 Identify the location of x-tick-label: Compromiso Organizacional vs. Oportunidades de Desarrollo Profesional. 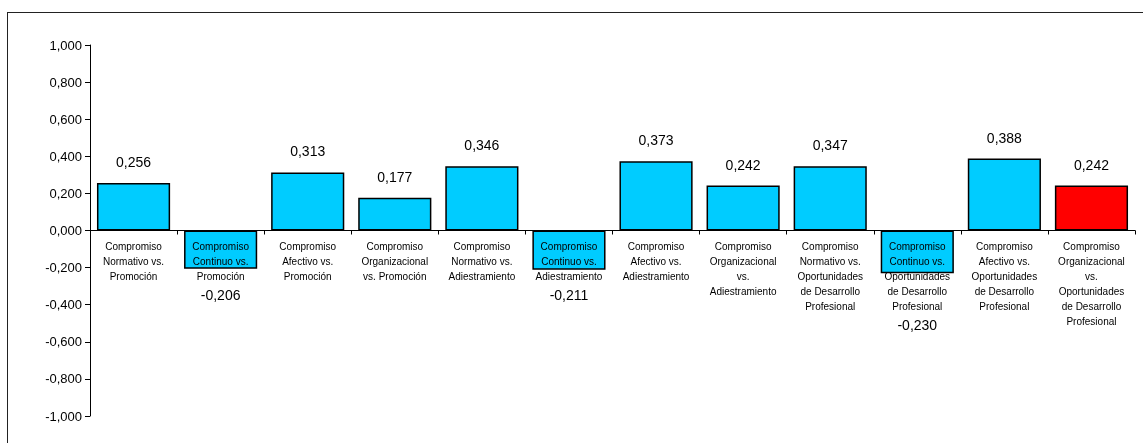
(1091, 283).